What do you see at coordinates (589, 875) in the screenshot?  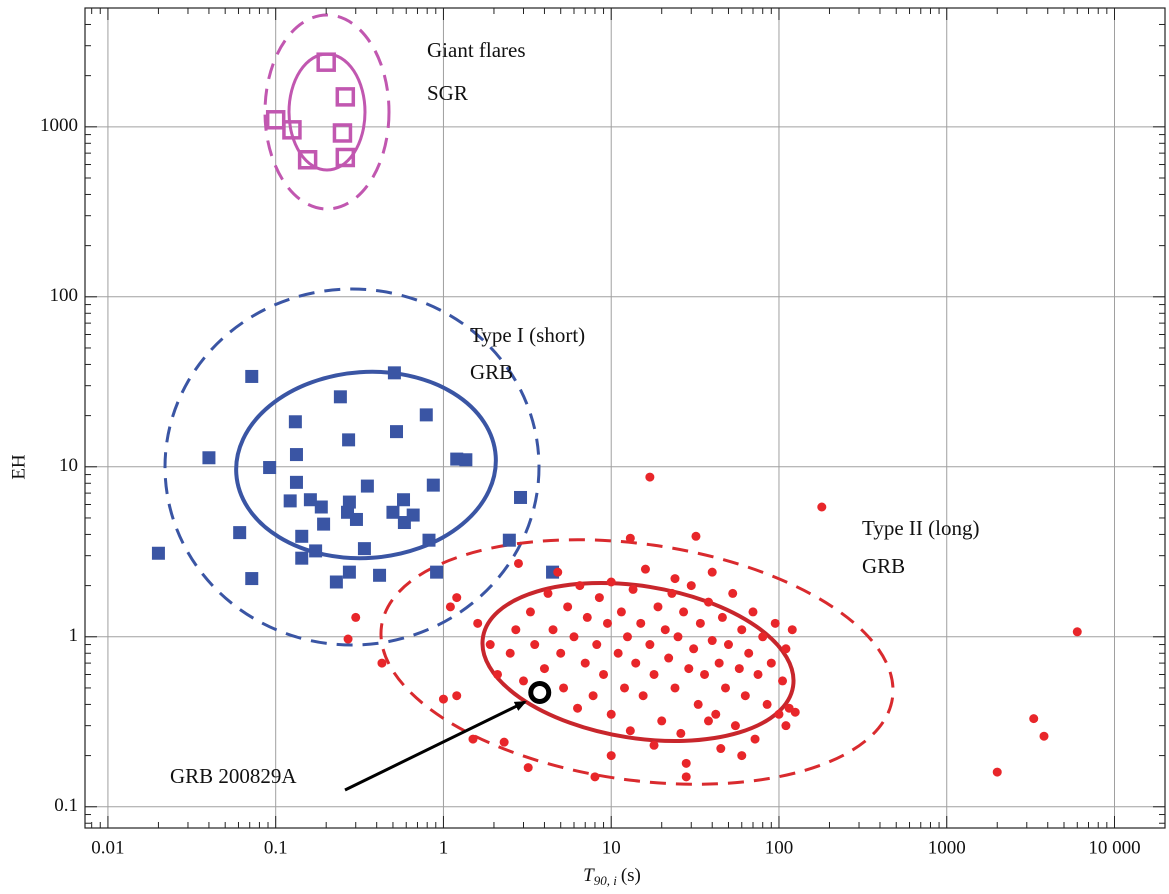 I see `x-label-symbol: T` at bounding box center [589, 875].